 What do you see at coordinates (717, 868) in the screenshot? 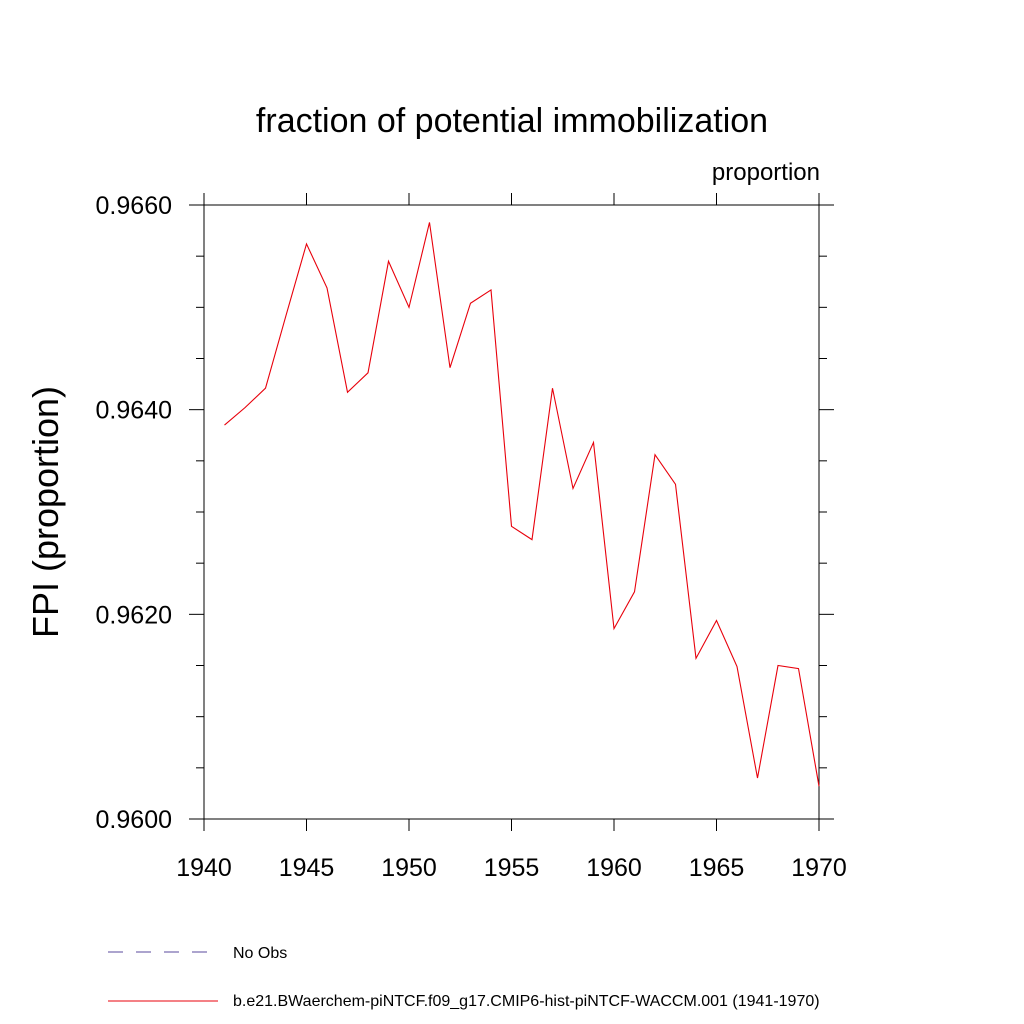
I see `x-tick-label: 1965` at bounding box center [717, 868].